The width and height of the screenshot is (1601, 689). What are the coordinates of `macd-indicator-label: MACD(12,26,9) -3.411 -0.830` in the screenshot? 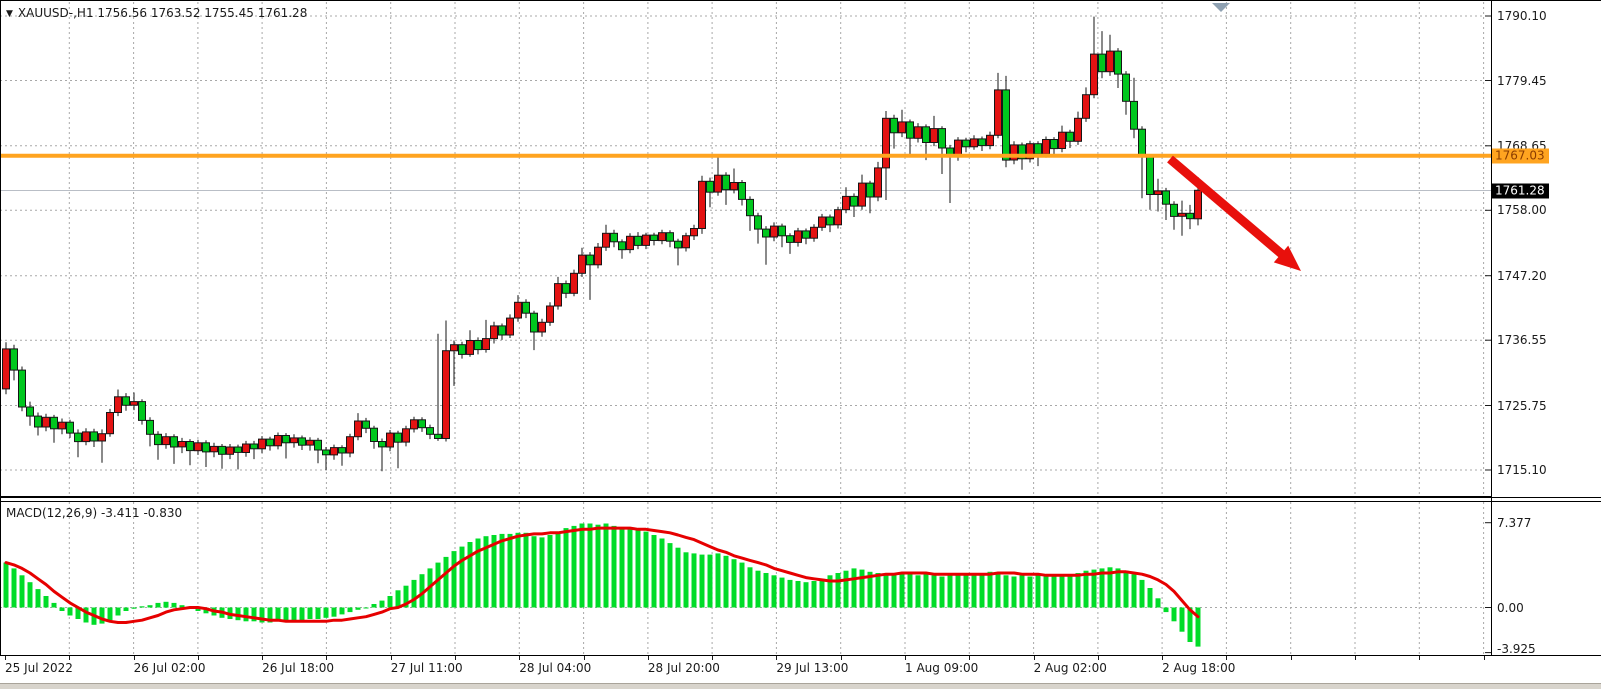 It's located at (94, 513).